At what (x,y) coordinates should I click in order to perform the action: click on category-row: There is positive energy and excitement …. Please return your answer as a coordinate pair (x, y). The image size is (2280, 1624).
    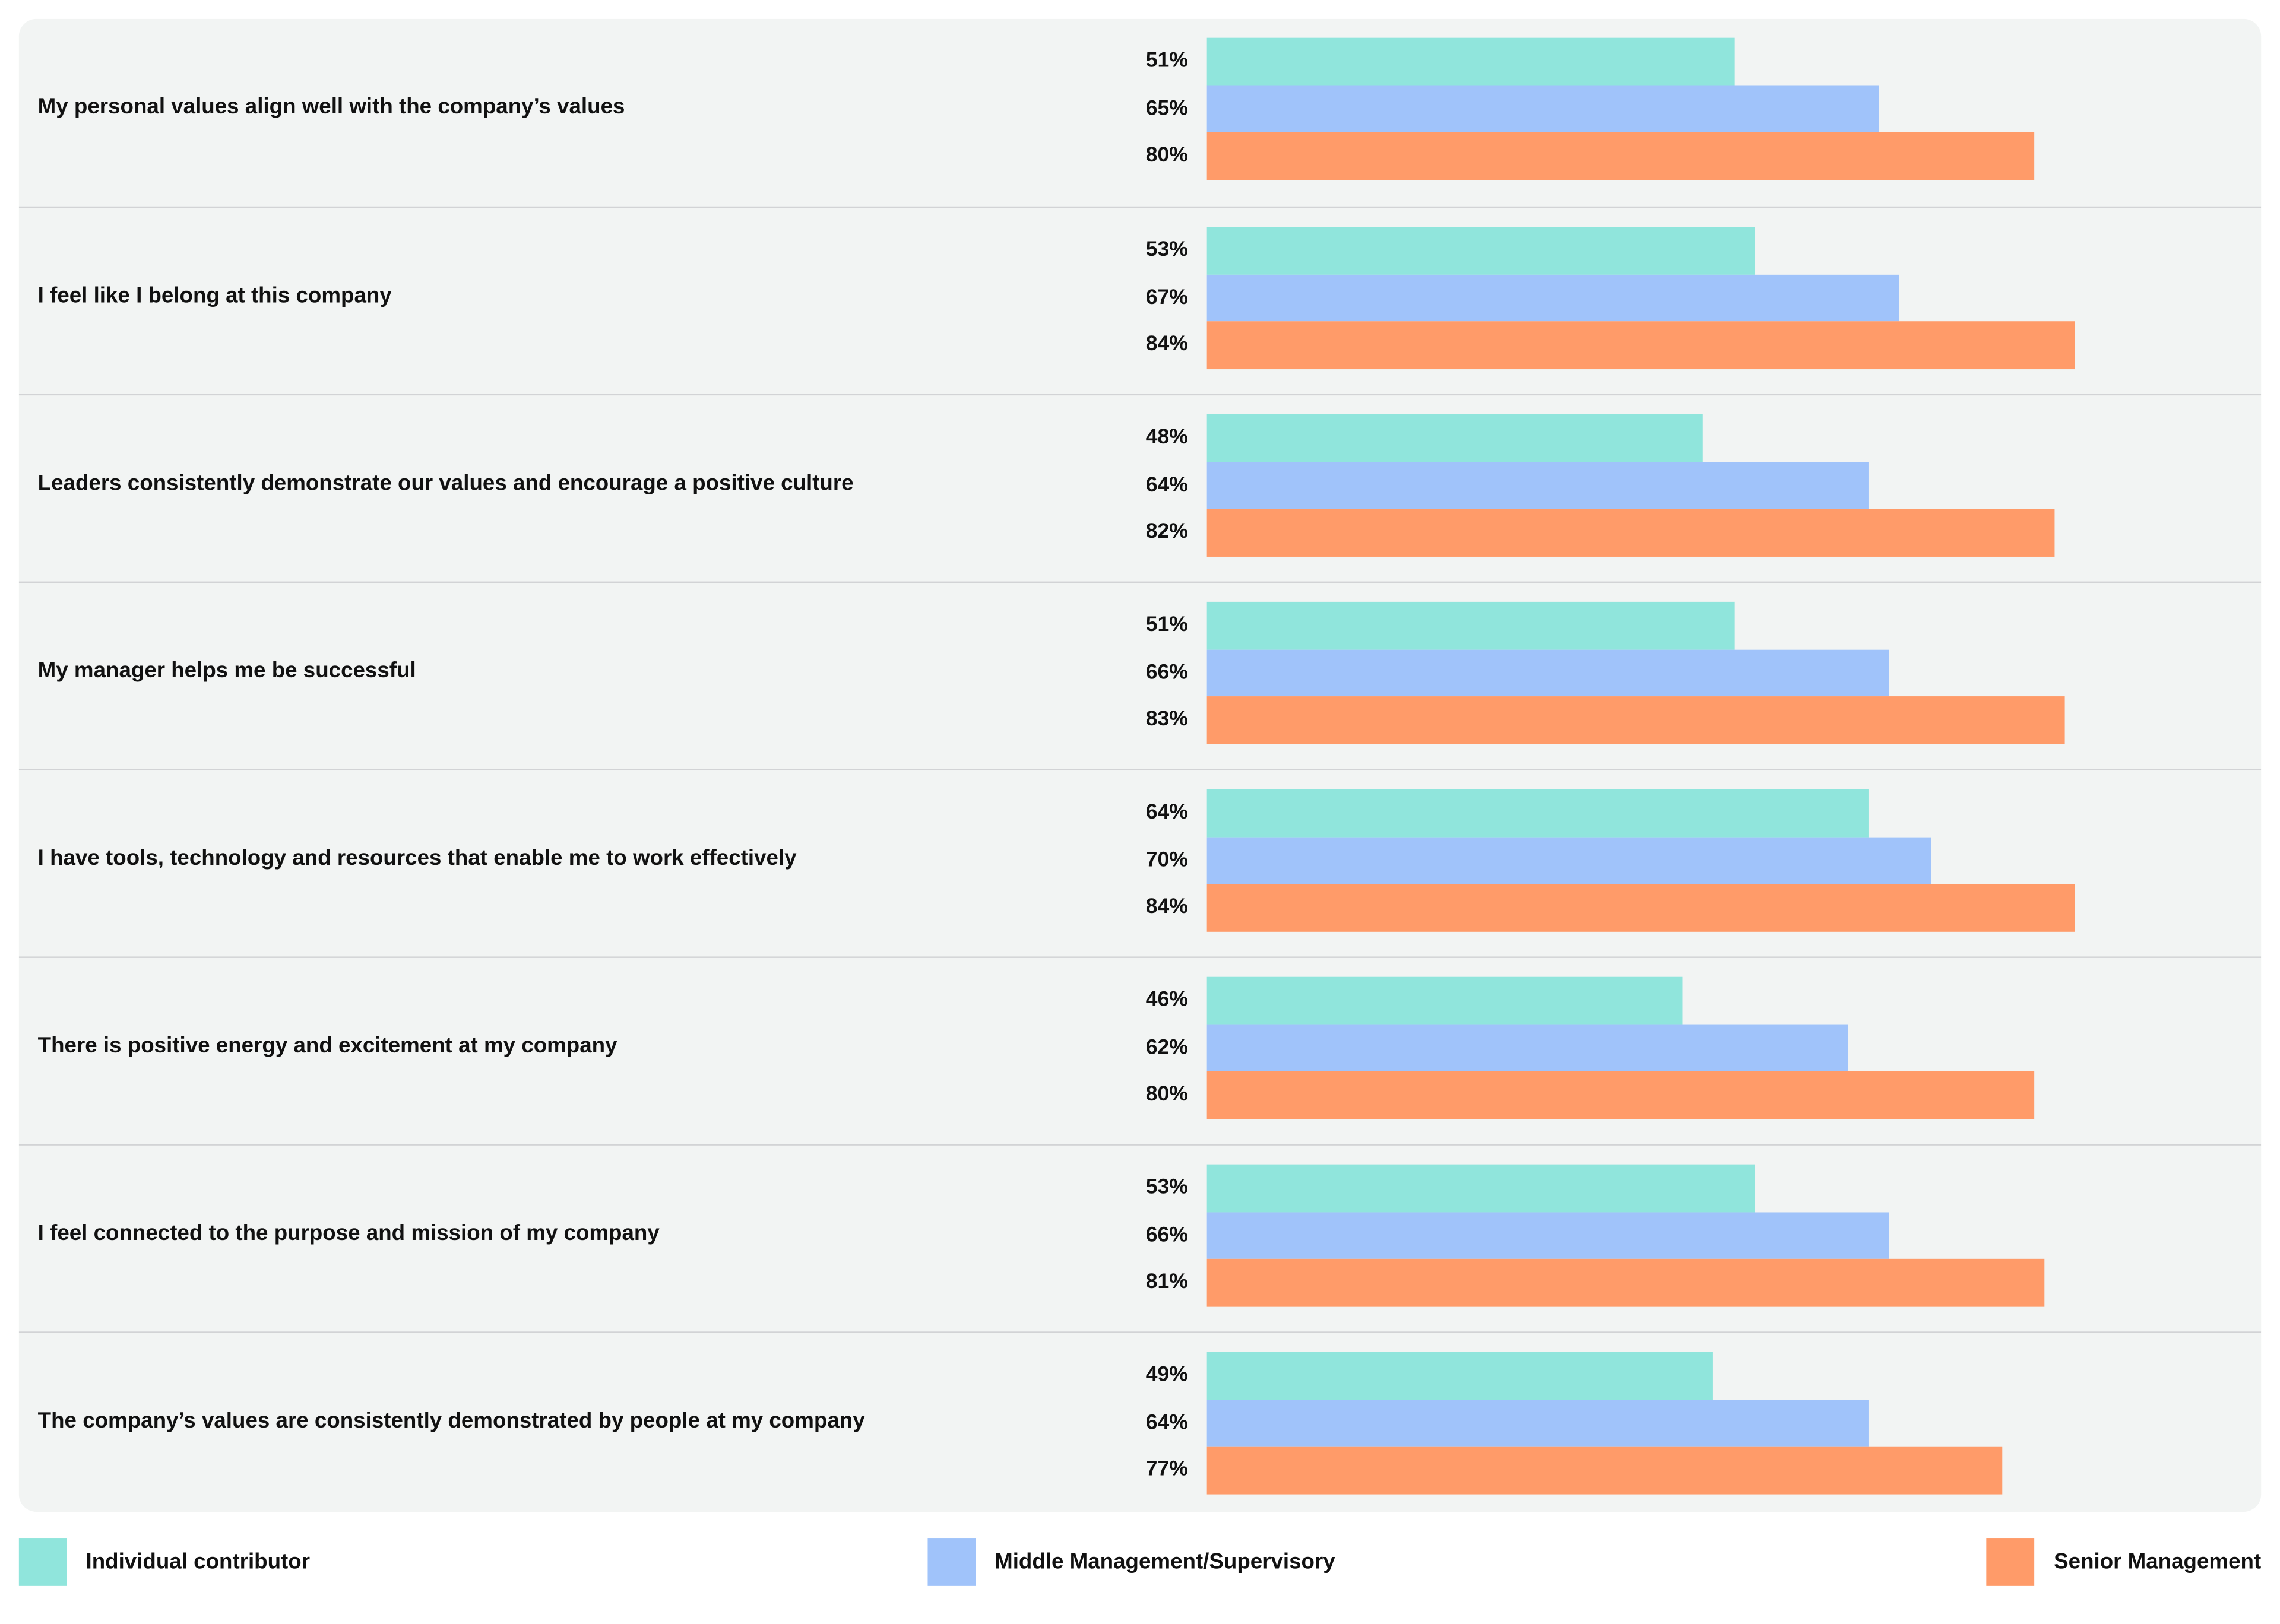
    Looking at the image, I should click on (1140, 1050).